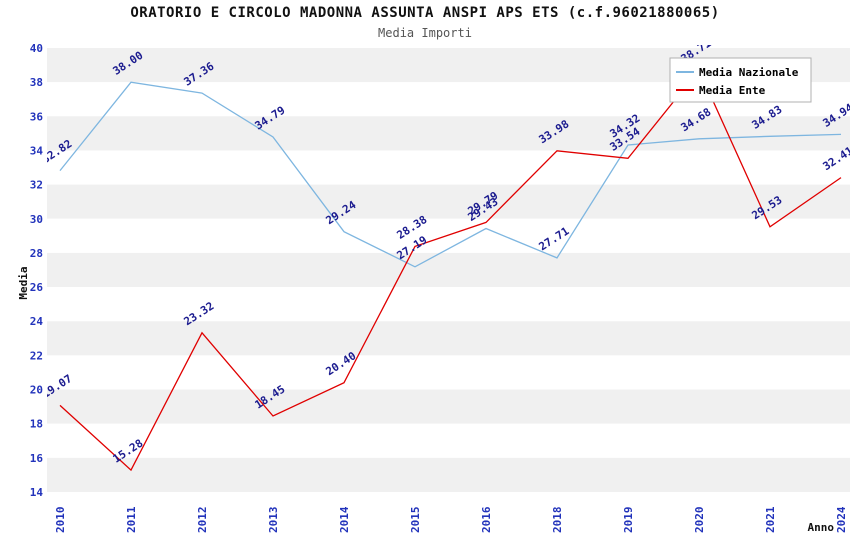 This screenshot has width=850, height=550. Describe the element at coordinates (23, 282) in the screenshot. I see `y-axis-label: Media` at that location.